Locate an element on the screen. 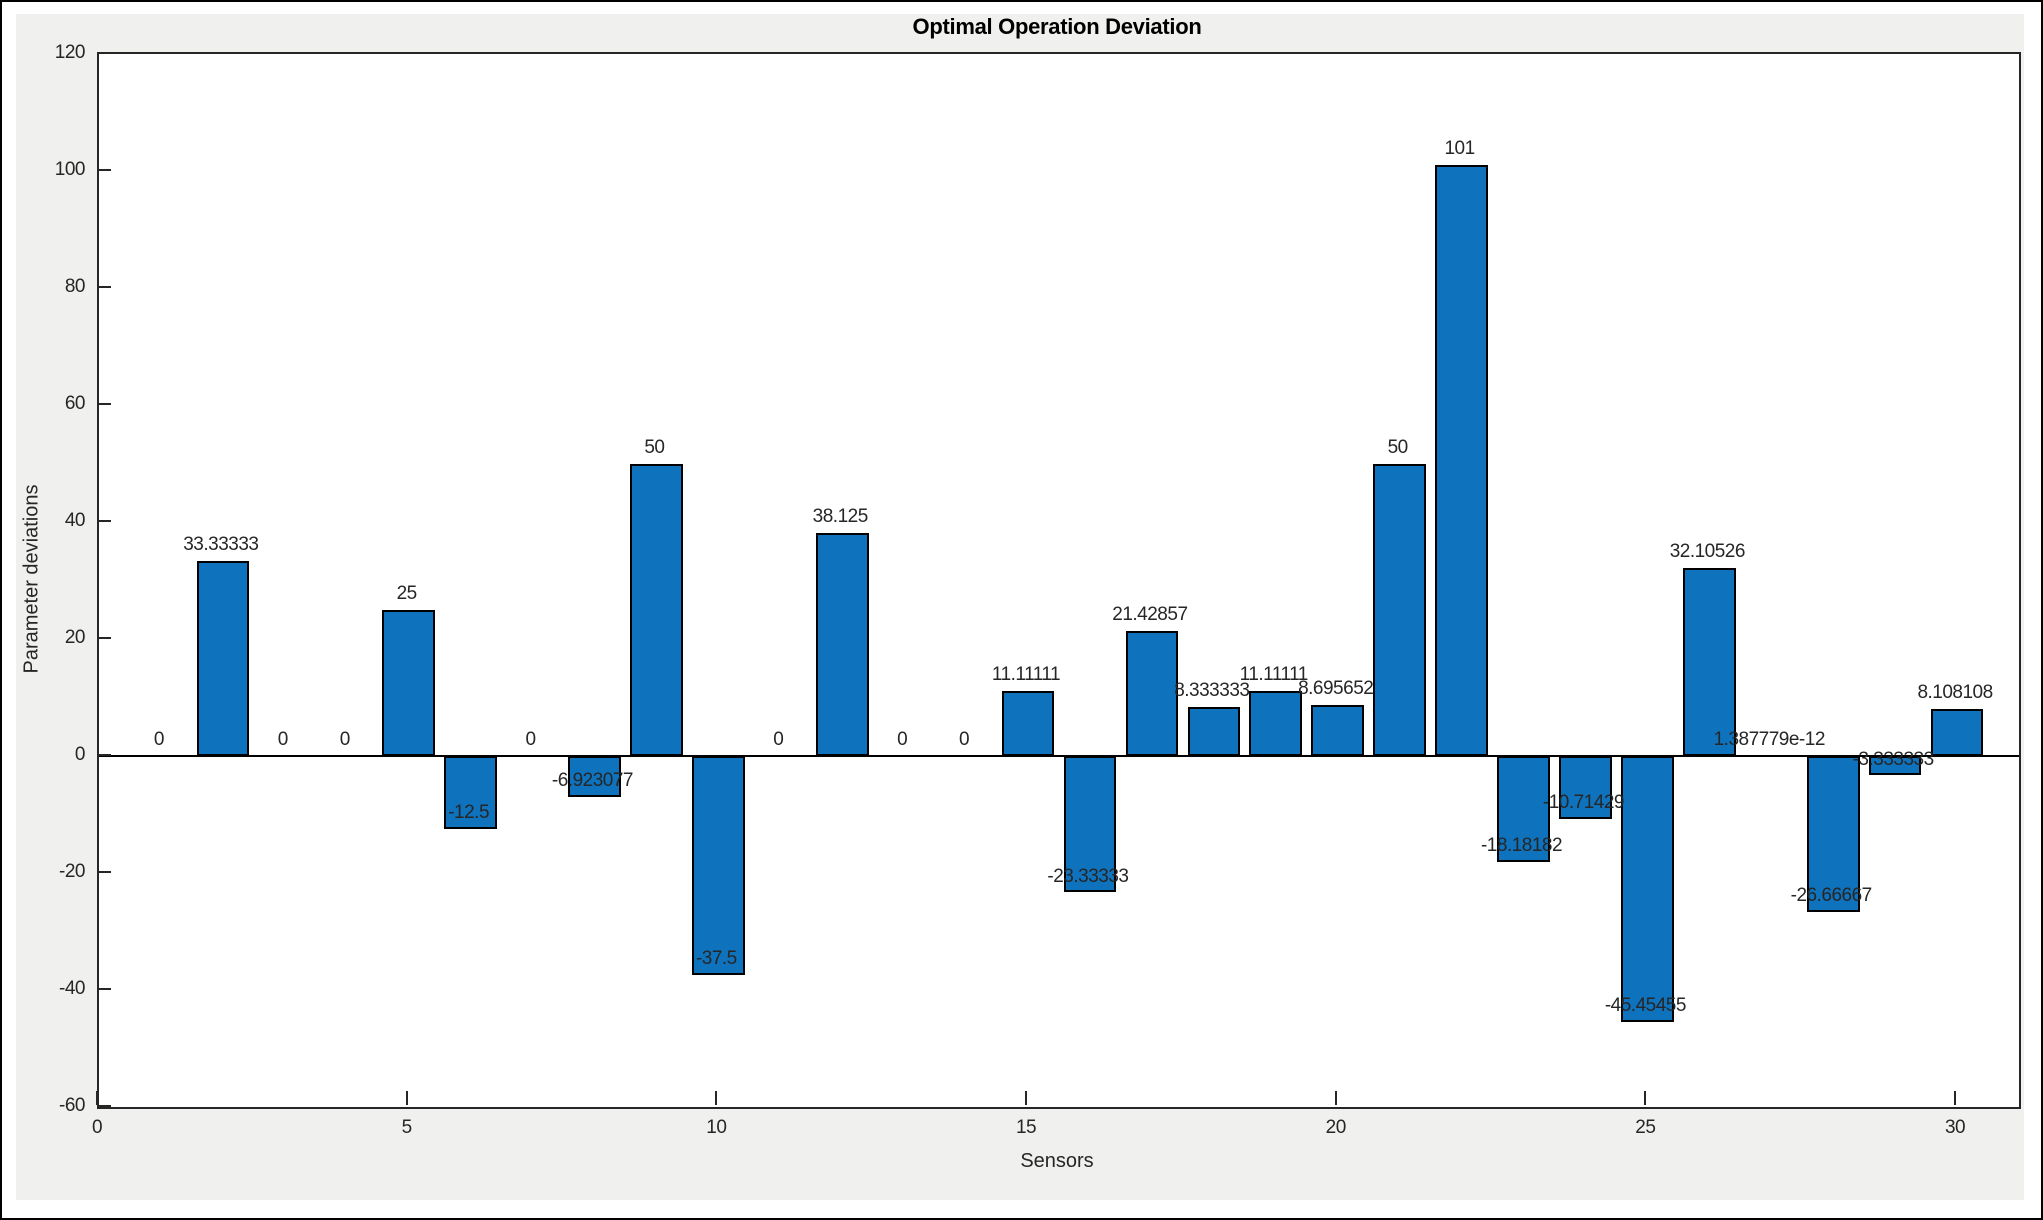  chart-title: Optimal Operation Deviation is located at coordinates (1057, 26).